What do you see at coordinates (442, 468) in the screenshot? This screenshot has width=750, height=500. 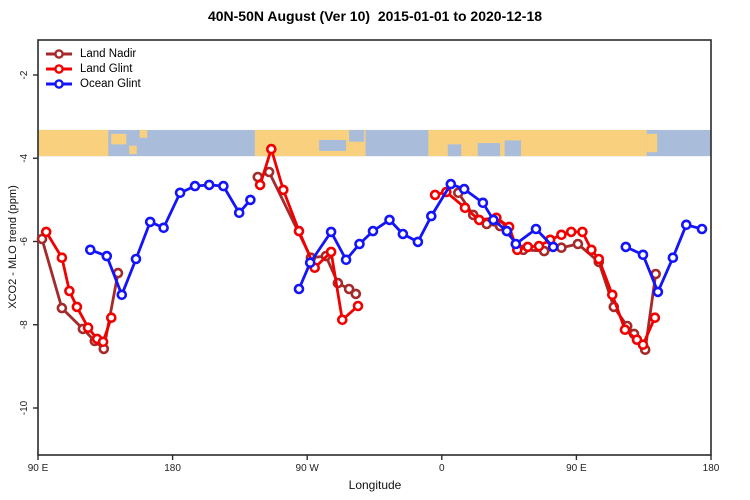 I see `x-tick-label: 0` at bounding box center [442, 468].